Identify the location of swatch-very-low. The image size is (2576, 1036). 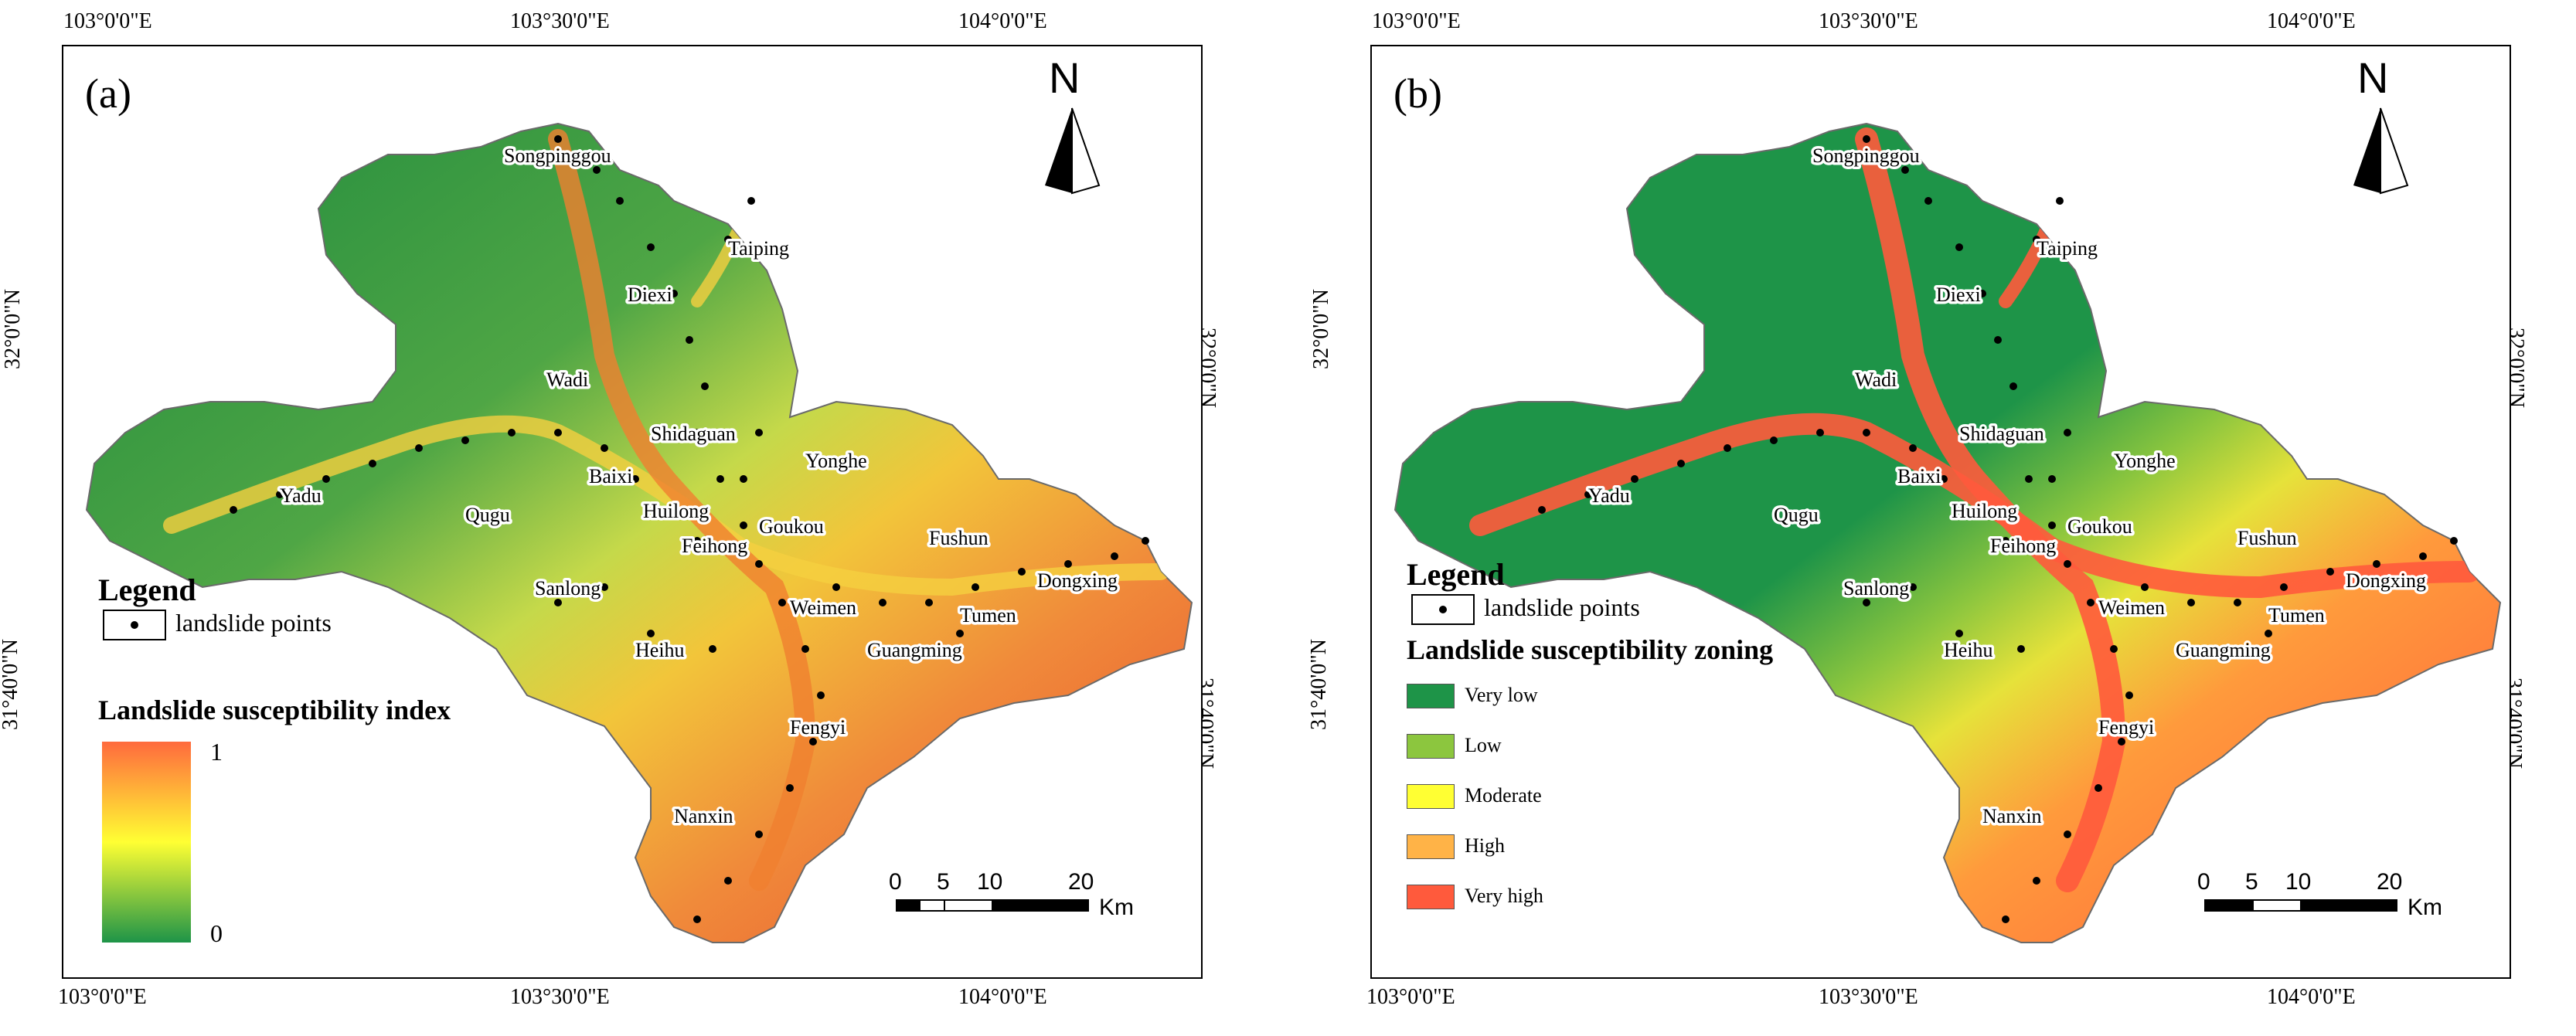
(1431, 696).